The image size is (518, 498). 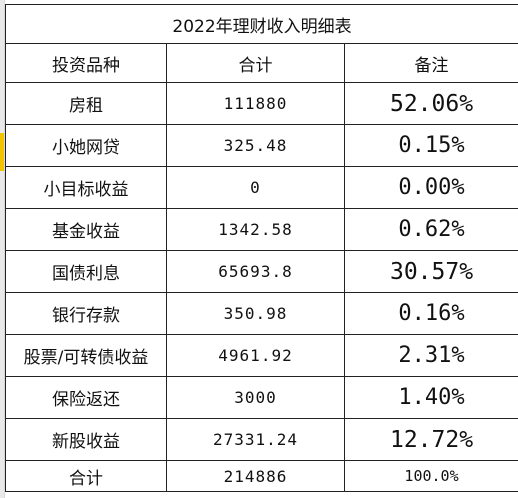 What do you see at coordinates (430, 476) in the screenshot?
I see `footer-note: 100.0%` at bounding box center [430, 476].